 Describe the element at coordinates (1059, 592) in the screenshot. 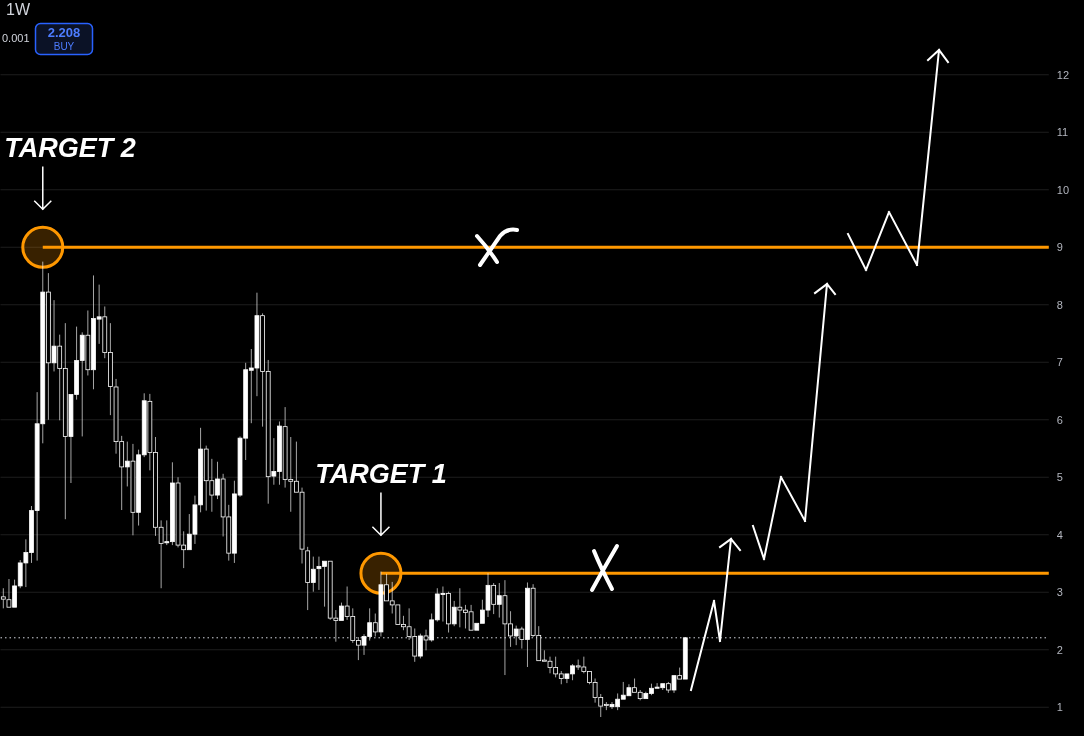

I see `y-tick-label: 3` at that location.